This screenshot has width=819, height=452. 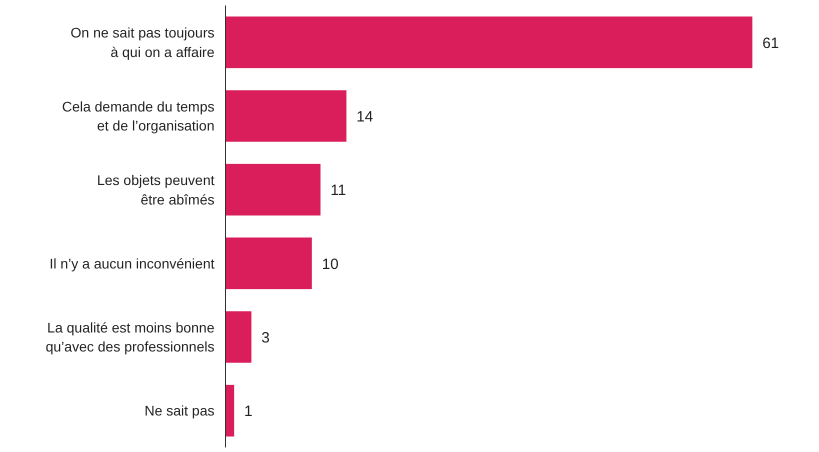 What do you see at coordinates (132, 263) in the screenshot?
I see `y-tick-label: Il n’y a aucun inconvénient` at bounding box center [132, 263].